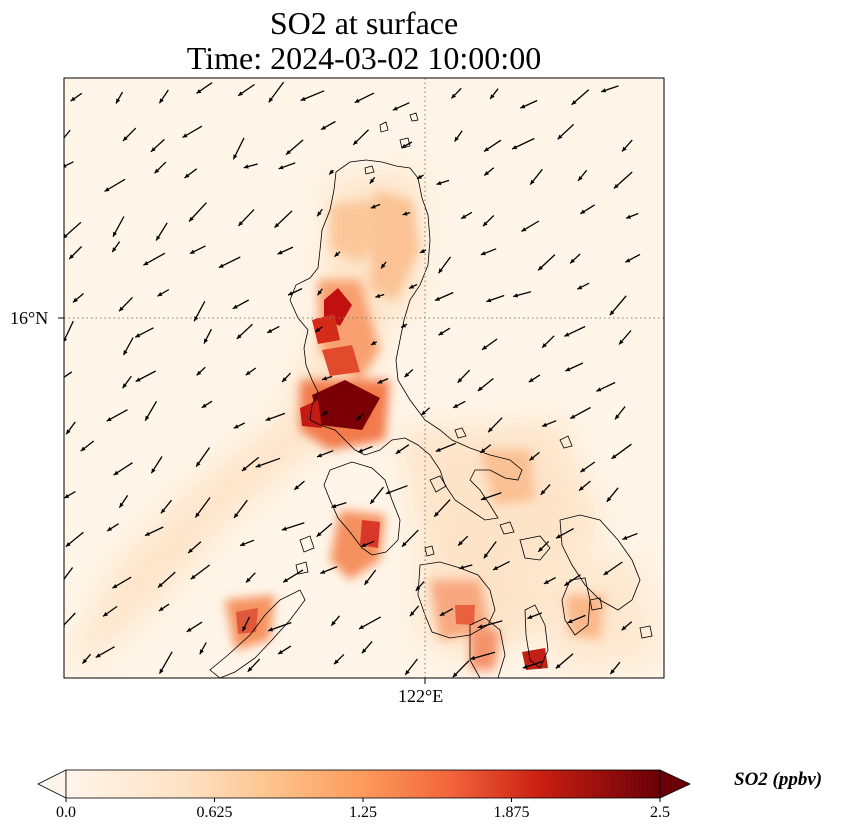 The width and height of the screenshot is (841, 836). Describe the element at coordinates (391, 143) in the screenshot. I see `babuyan-islands` at that location.